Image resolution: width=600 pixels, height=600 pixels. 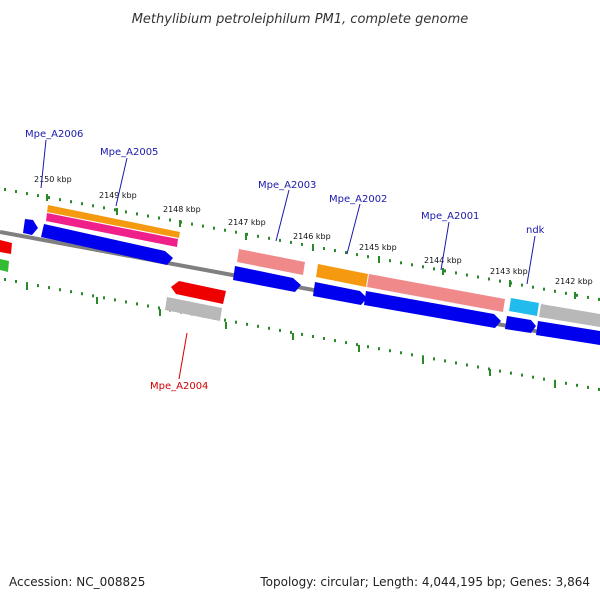 What do you see at coordinates (267, 279) in the screenshot?
I see `cds-a2003` at bounding box center [267, 279].